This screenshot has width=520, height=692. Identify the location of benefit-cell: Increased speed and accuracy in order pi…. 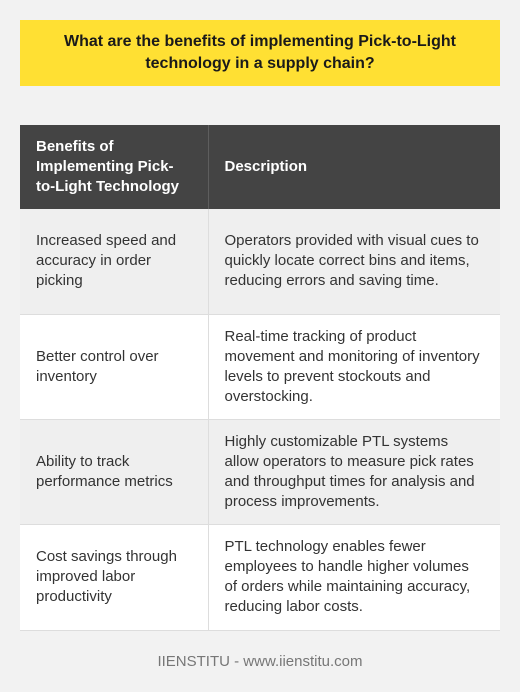
(114, 262).